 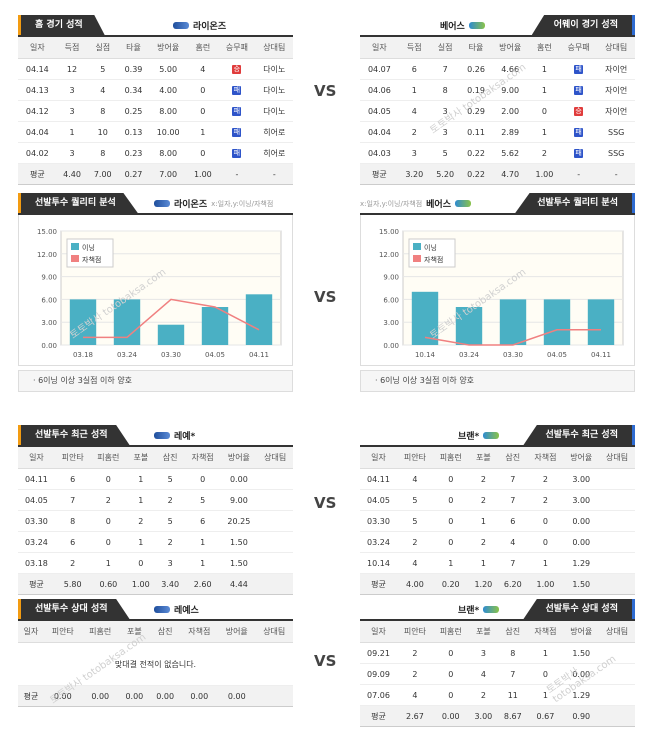 What do you see at coordinates (497, 132) in the screenshot?
I see `table-row: 04.04 2 3 0.11 2.89 1 패 SSG` at bounding box center [497, 132].